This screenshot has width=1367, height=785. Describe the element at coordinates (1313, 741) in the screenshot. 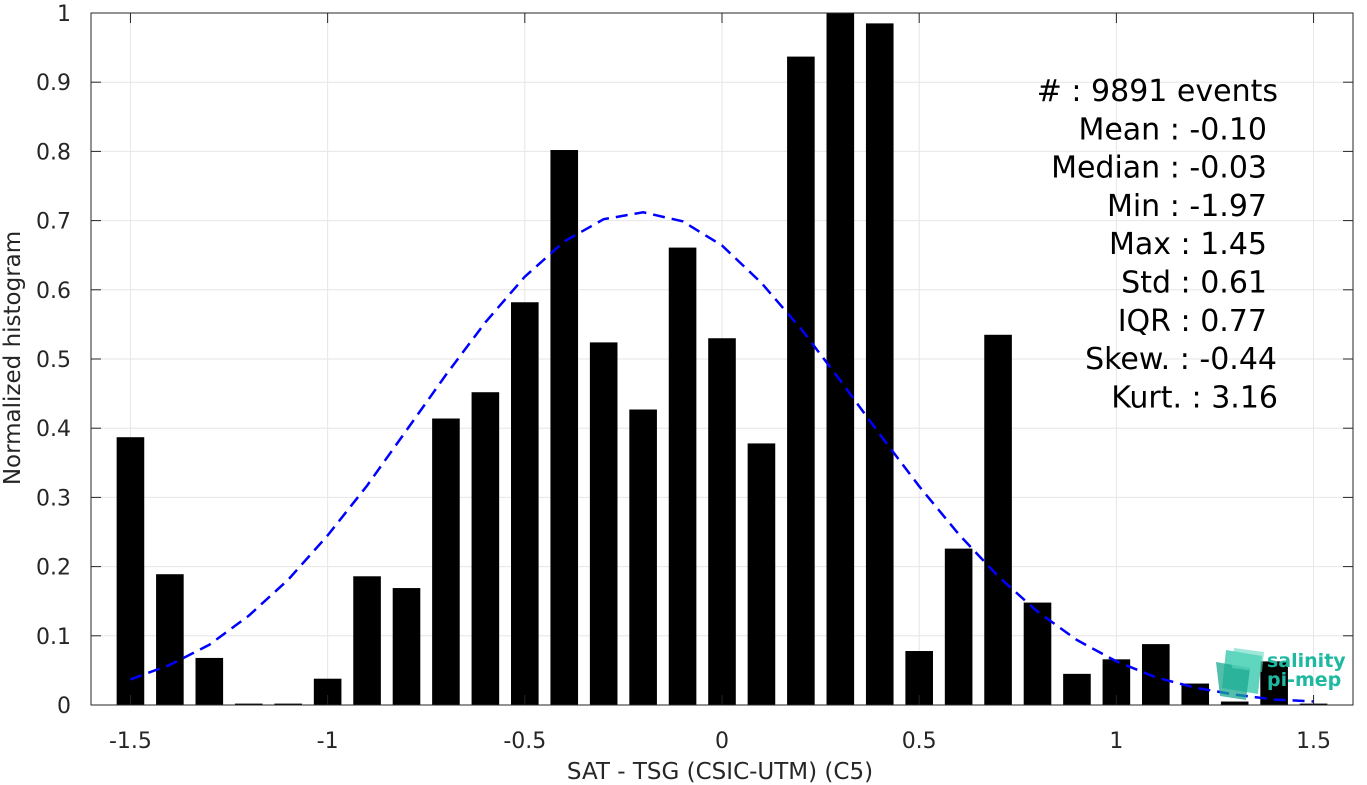

I see `x-tick-label: 1.5` at that location.